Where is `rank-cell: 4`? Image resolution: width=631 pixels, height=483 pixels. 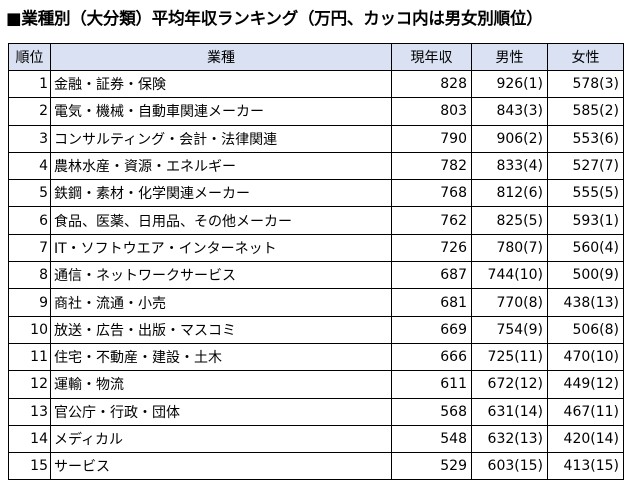 rank-cell: 4 is located at coordinates (29, 166).